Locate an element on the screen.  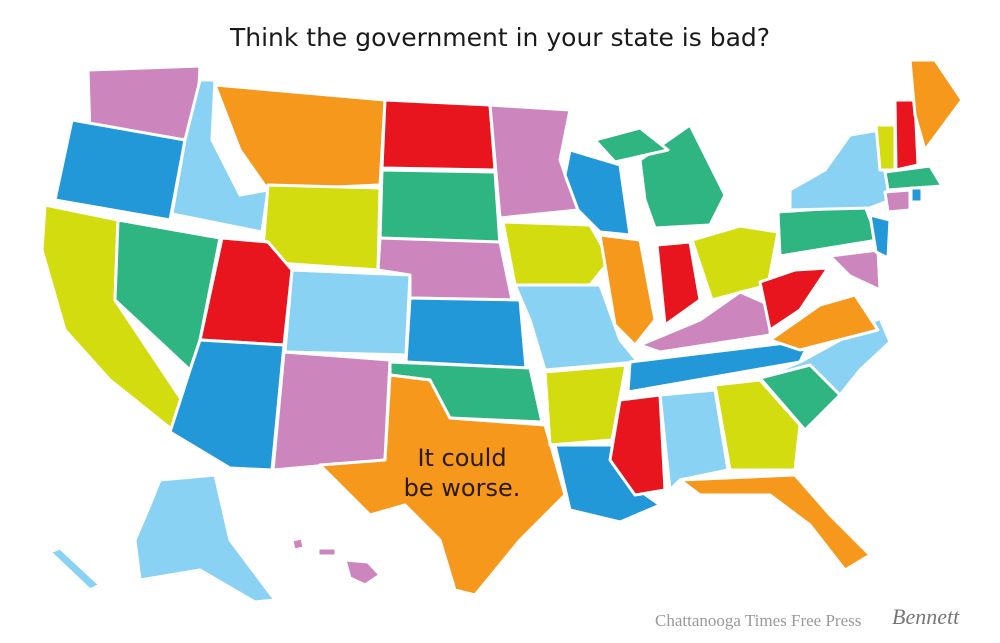
west-virginia is located at coordinates (794, 299).